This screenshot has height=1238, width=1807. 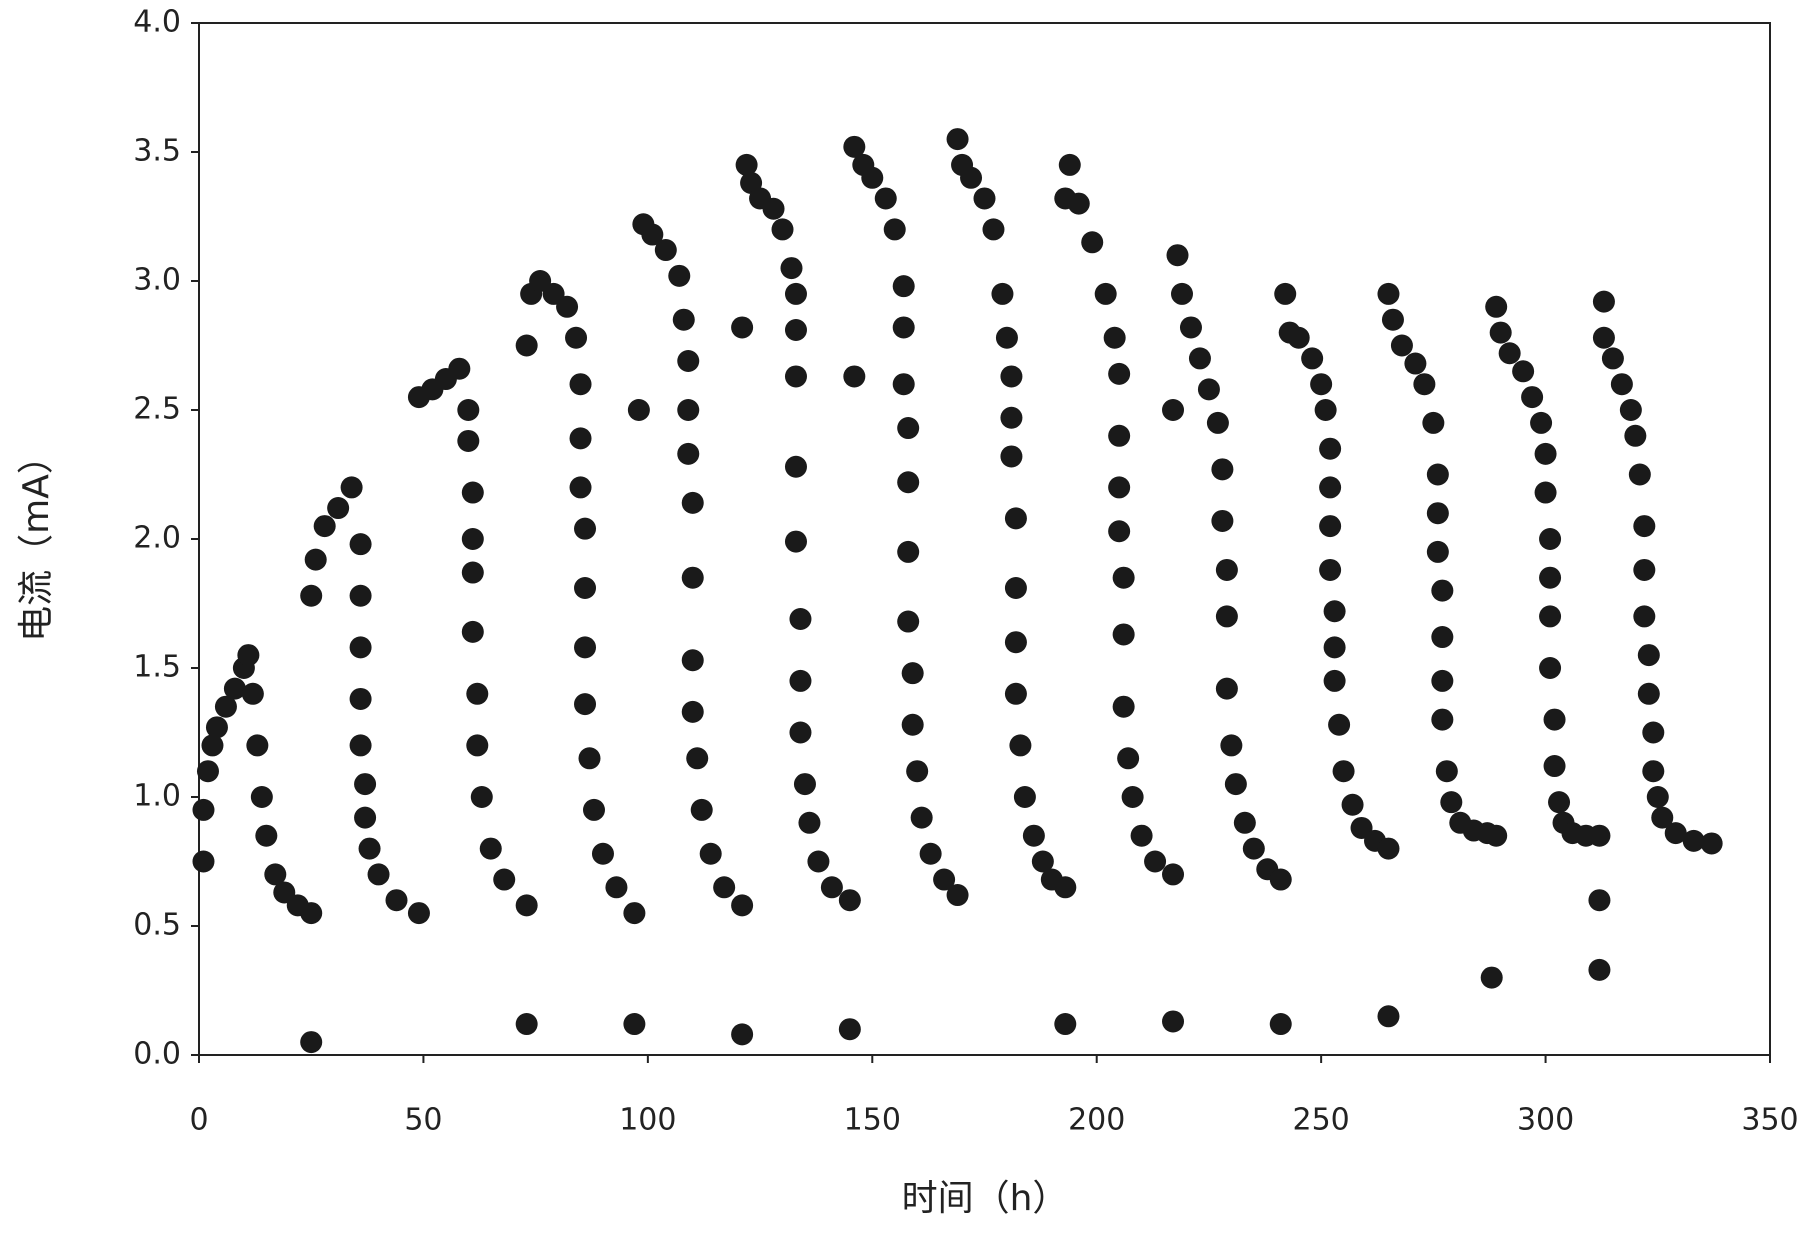 I want to click on x-tick-label: 350, so click(x=1769, y=1120).